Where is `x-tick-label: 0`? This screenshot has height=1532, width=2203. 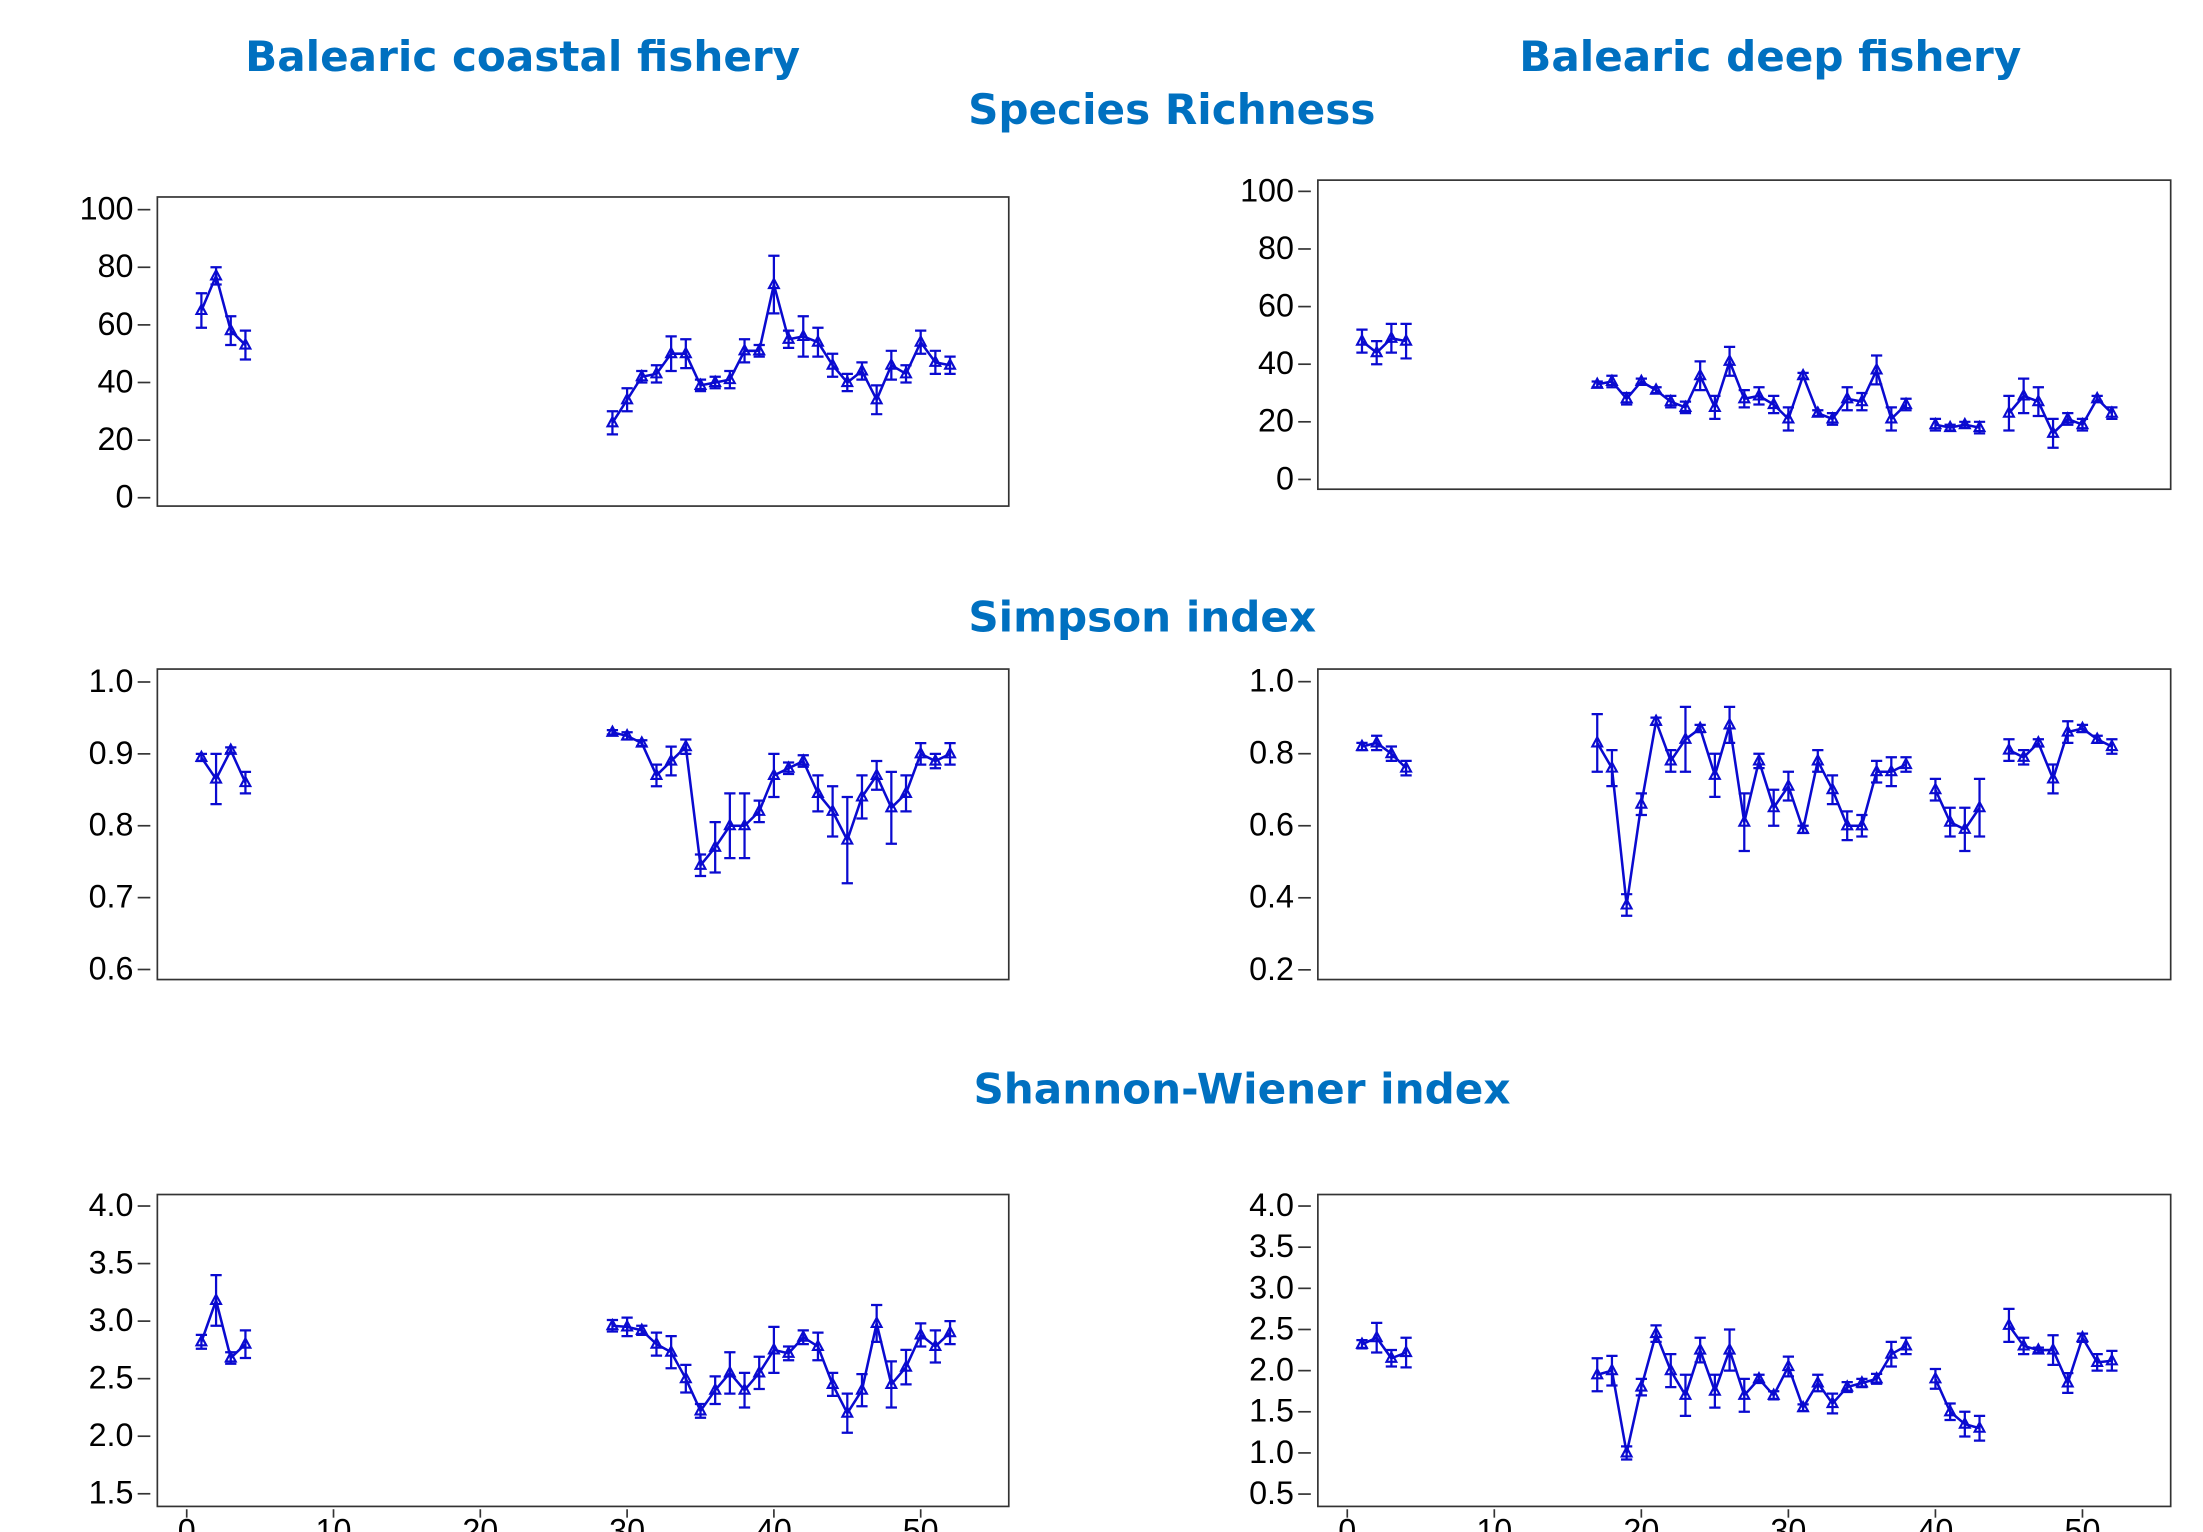
x-tick-label: 0 is located at coordinates (187, 1522).